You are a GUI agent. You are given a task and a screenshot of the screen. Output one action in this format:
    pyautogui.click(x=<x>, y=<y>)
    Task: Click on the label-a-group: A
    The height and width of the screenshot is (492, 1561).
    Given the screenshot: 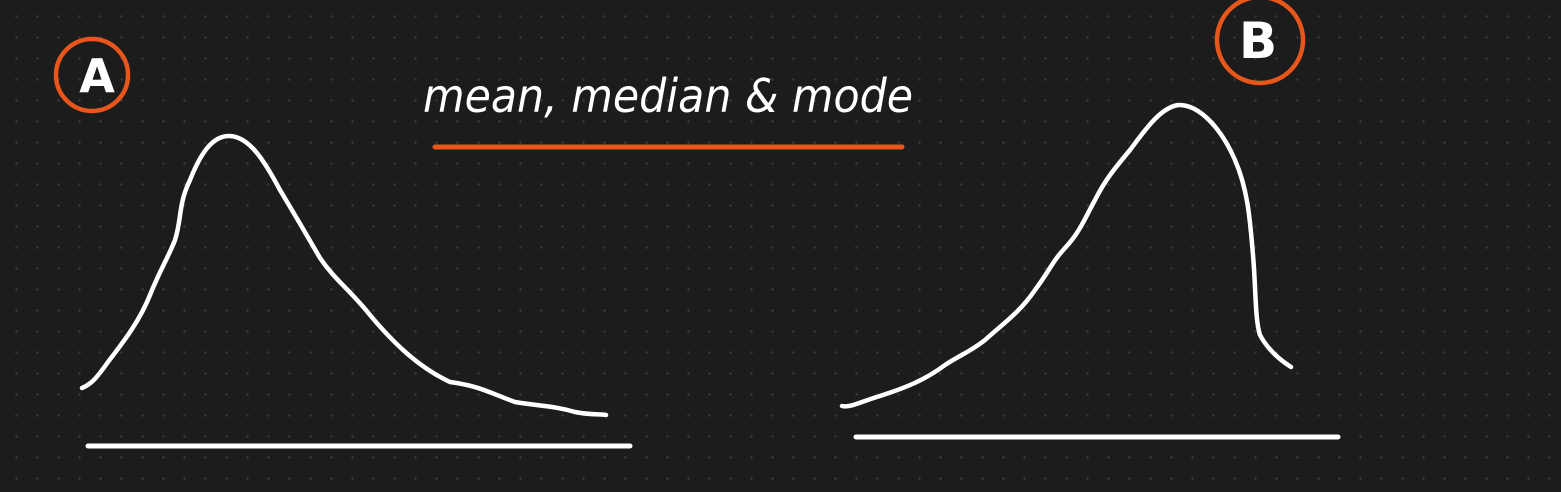 What is the action you would take?
    pyautogui.click(x=92, y=75)
    